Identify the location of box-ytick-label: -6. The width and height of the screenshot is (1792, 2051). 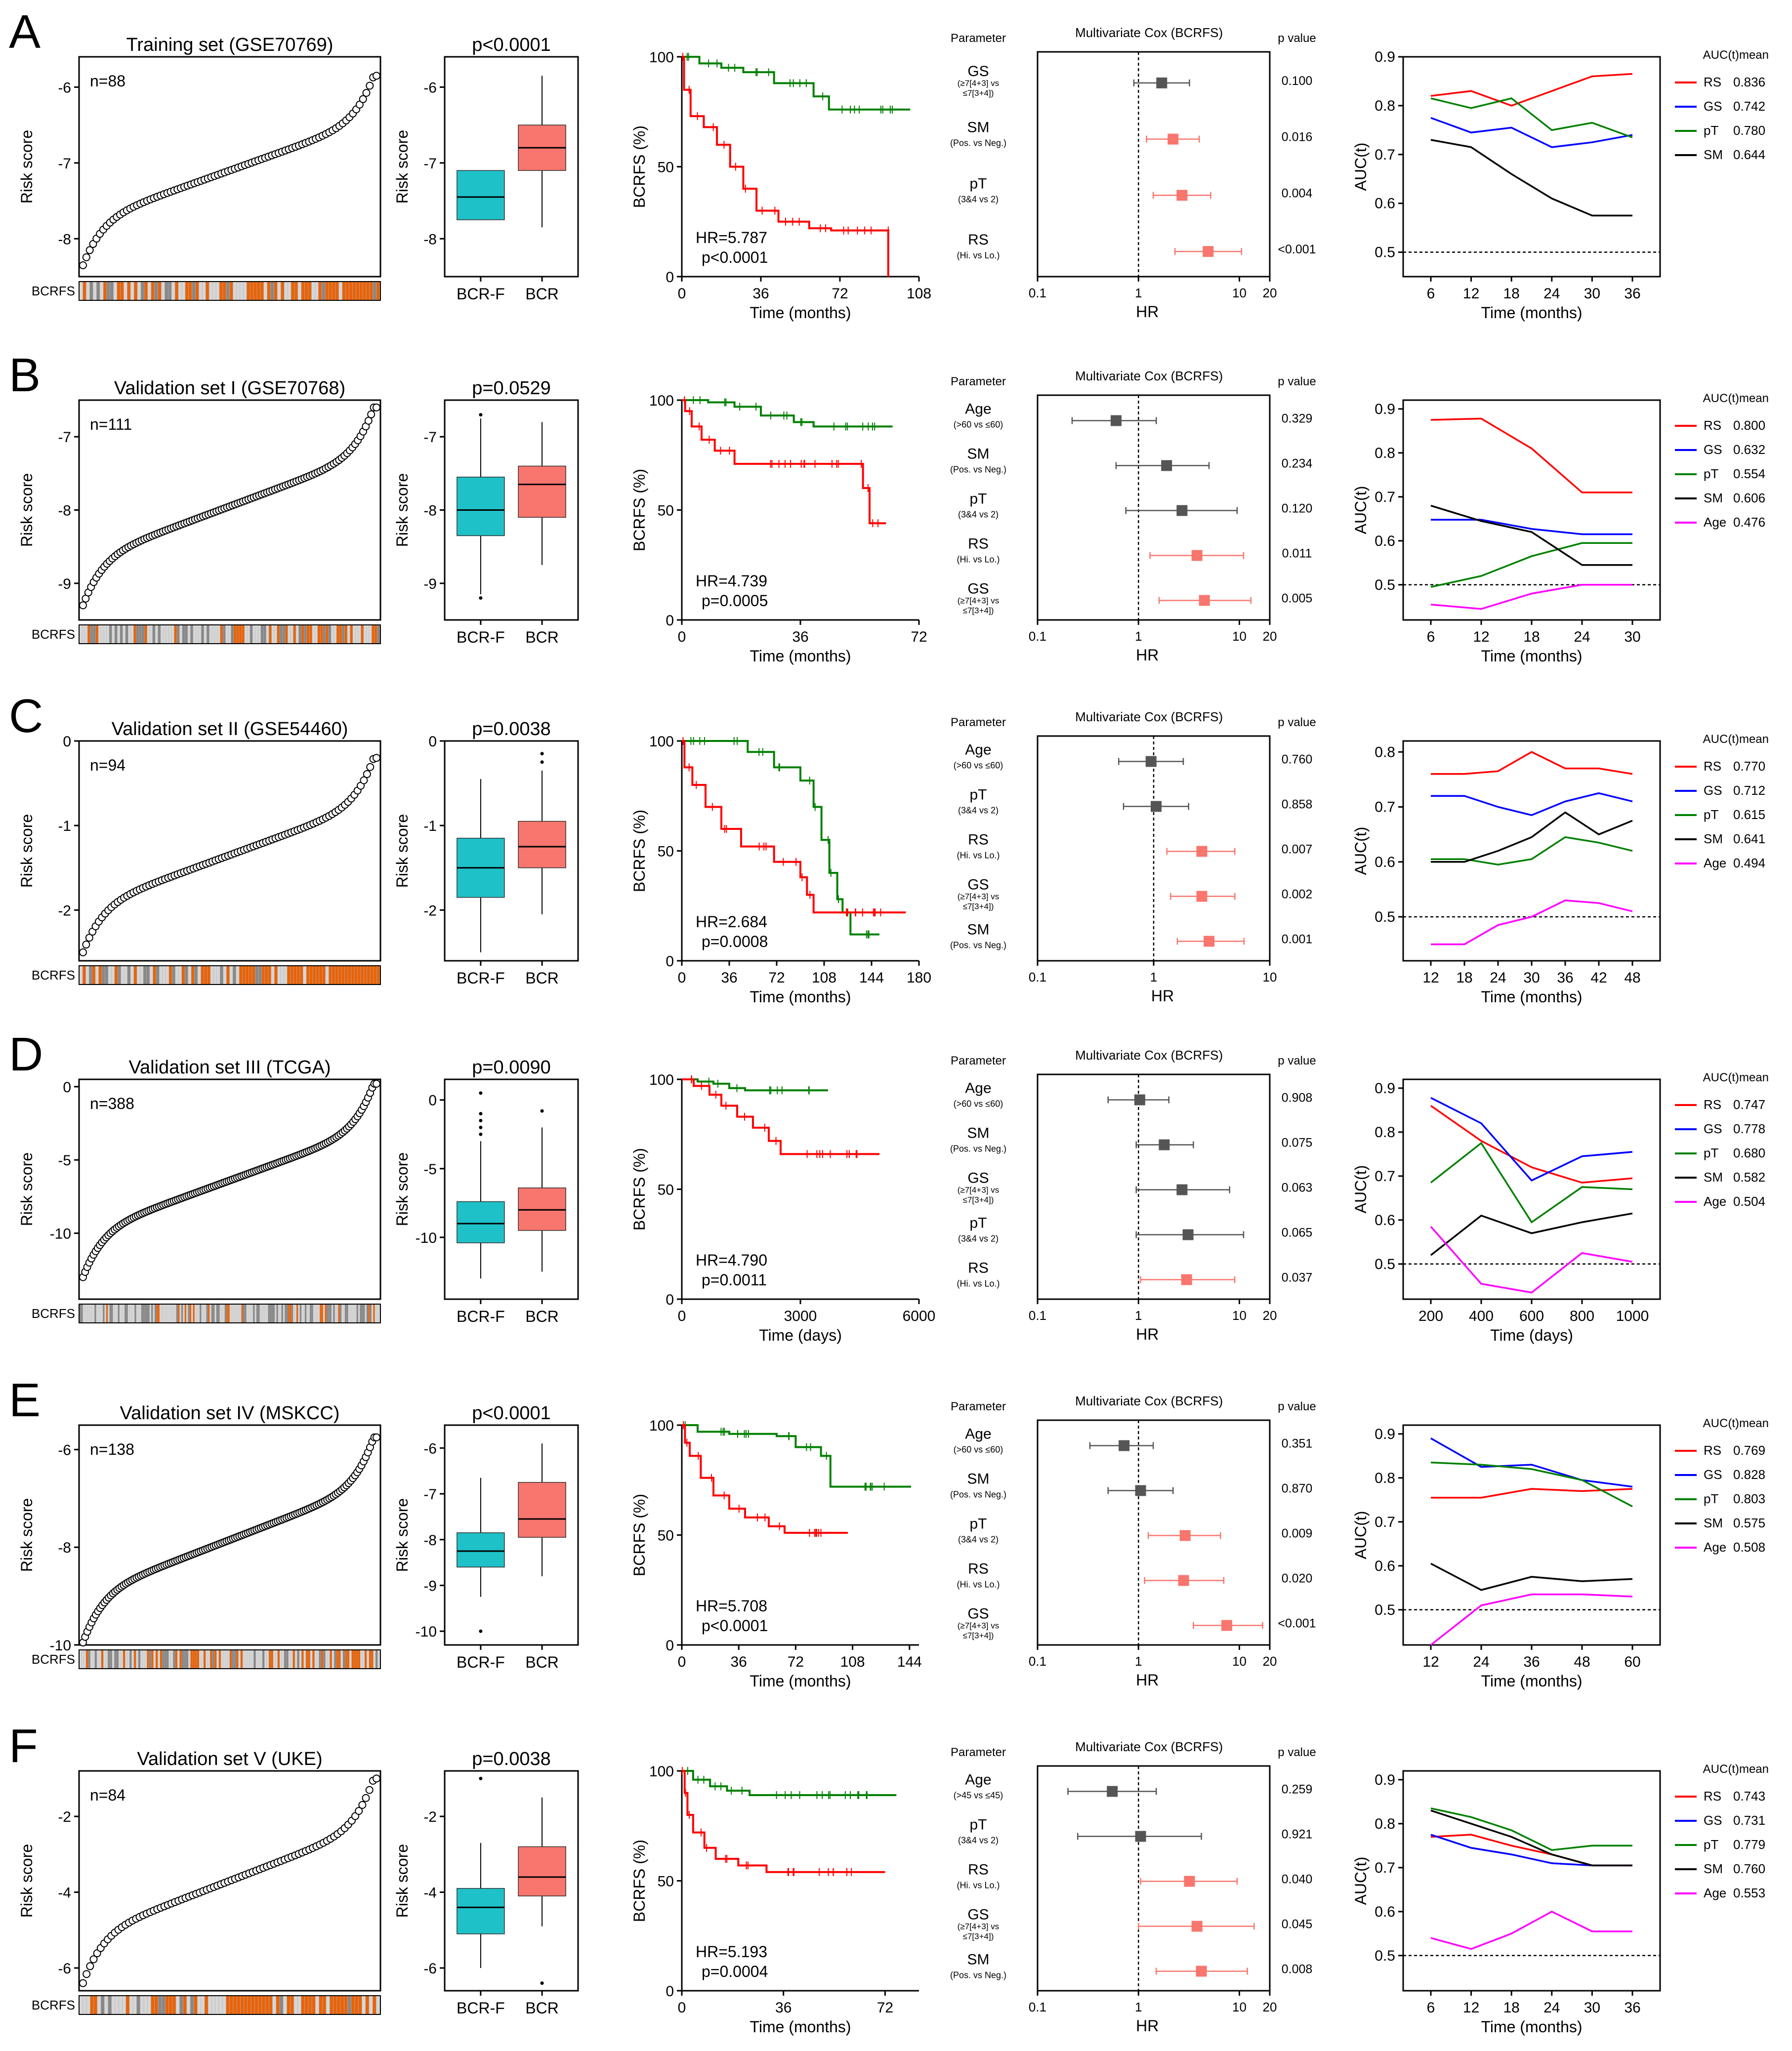
(430, 1969).